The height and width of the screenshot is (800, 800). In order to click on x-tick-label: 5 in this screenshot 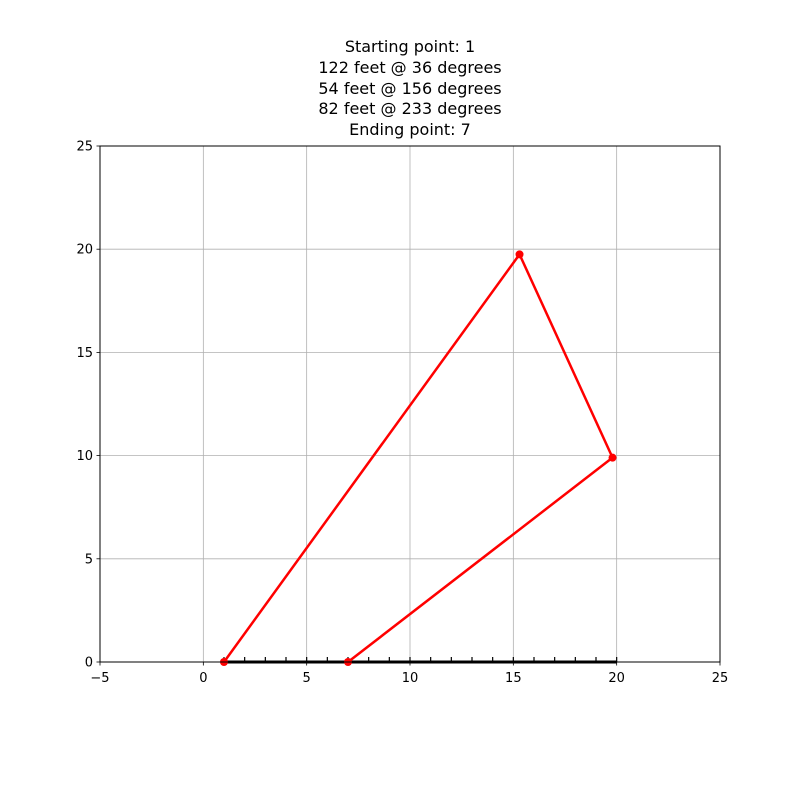, I will do `click(307, 678)`.